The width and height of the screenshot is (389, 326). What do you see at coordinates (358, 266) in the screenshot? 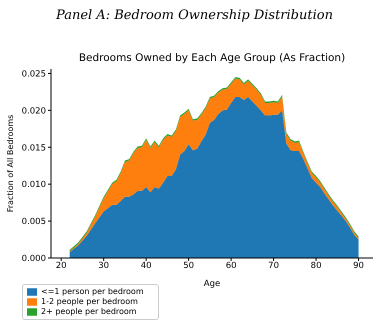
I see `x-tick-label: 90` at bounding box center [358, 266].